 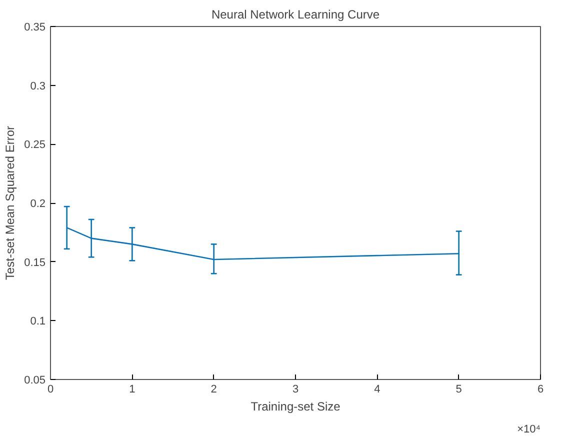 I want to click on x-tick-label: 1, so click(x=132, y=390).